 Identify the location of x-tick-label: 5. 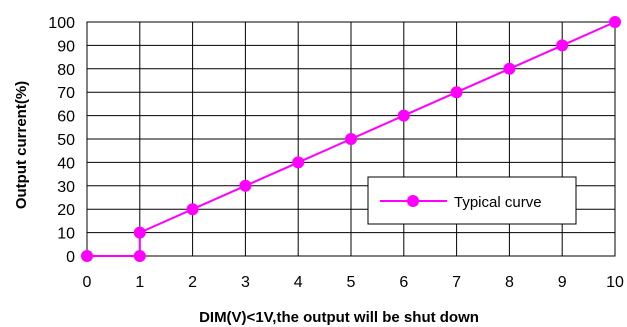
(351, 282).